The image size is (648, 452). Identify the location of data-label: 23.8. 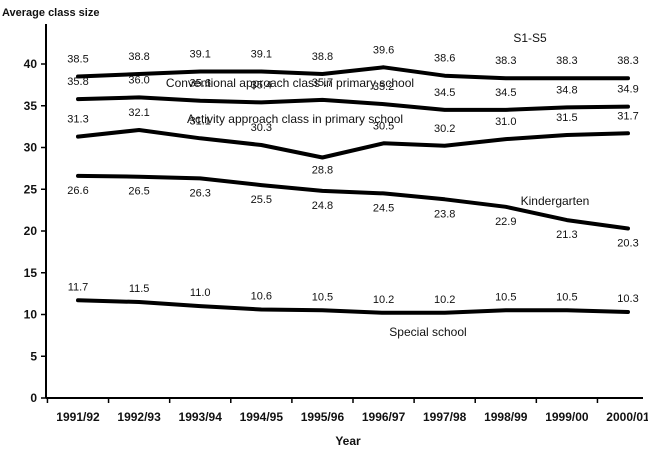
(444, 214).